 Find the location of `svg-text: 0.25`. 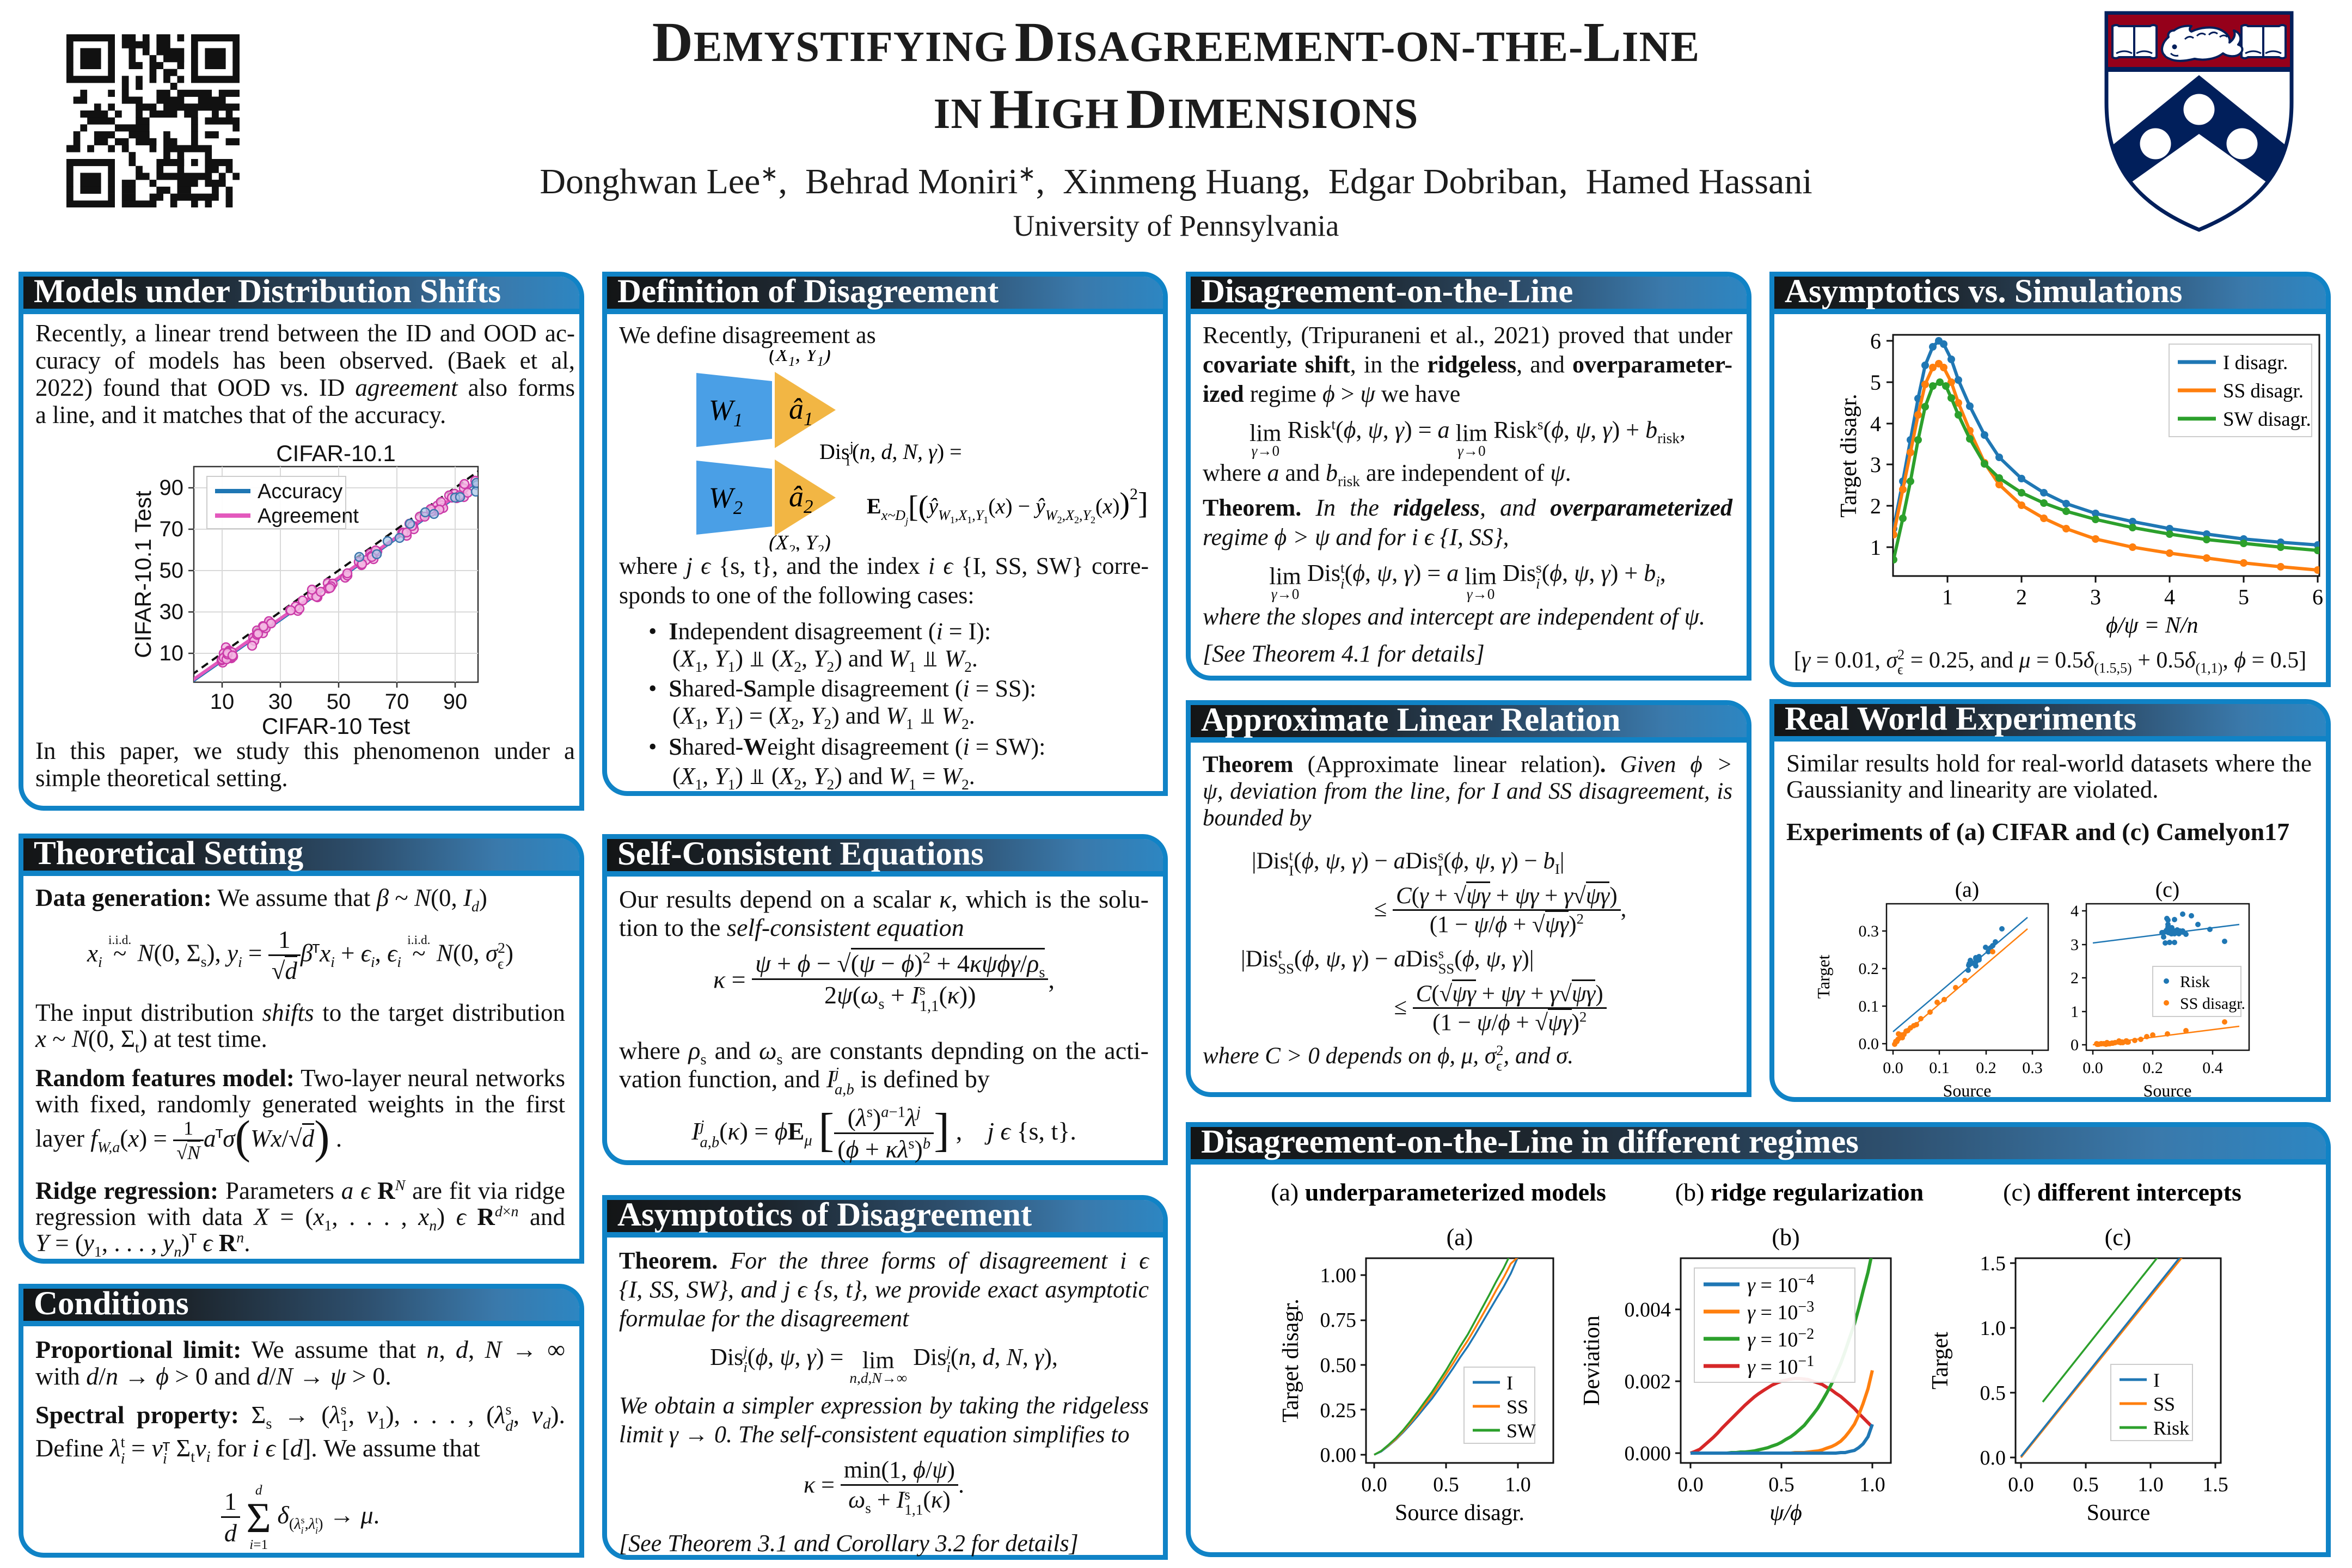

svg-text: 0.25 is located at coordinates (1338, 1410).